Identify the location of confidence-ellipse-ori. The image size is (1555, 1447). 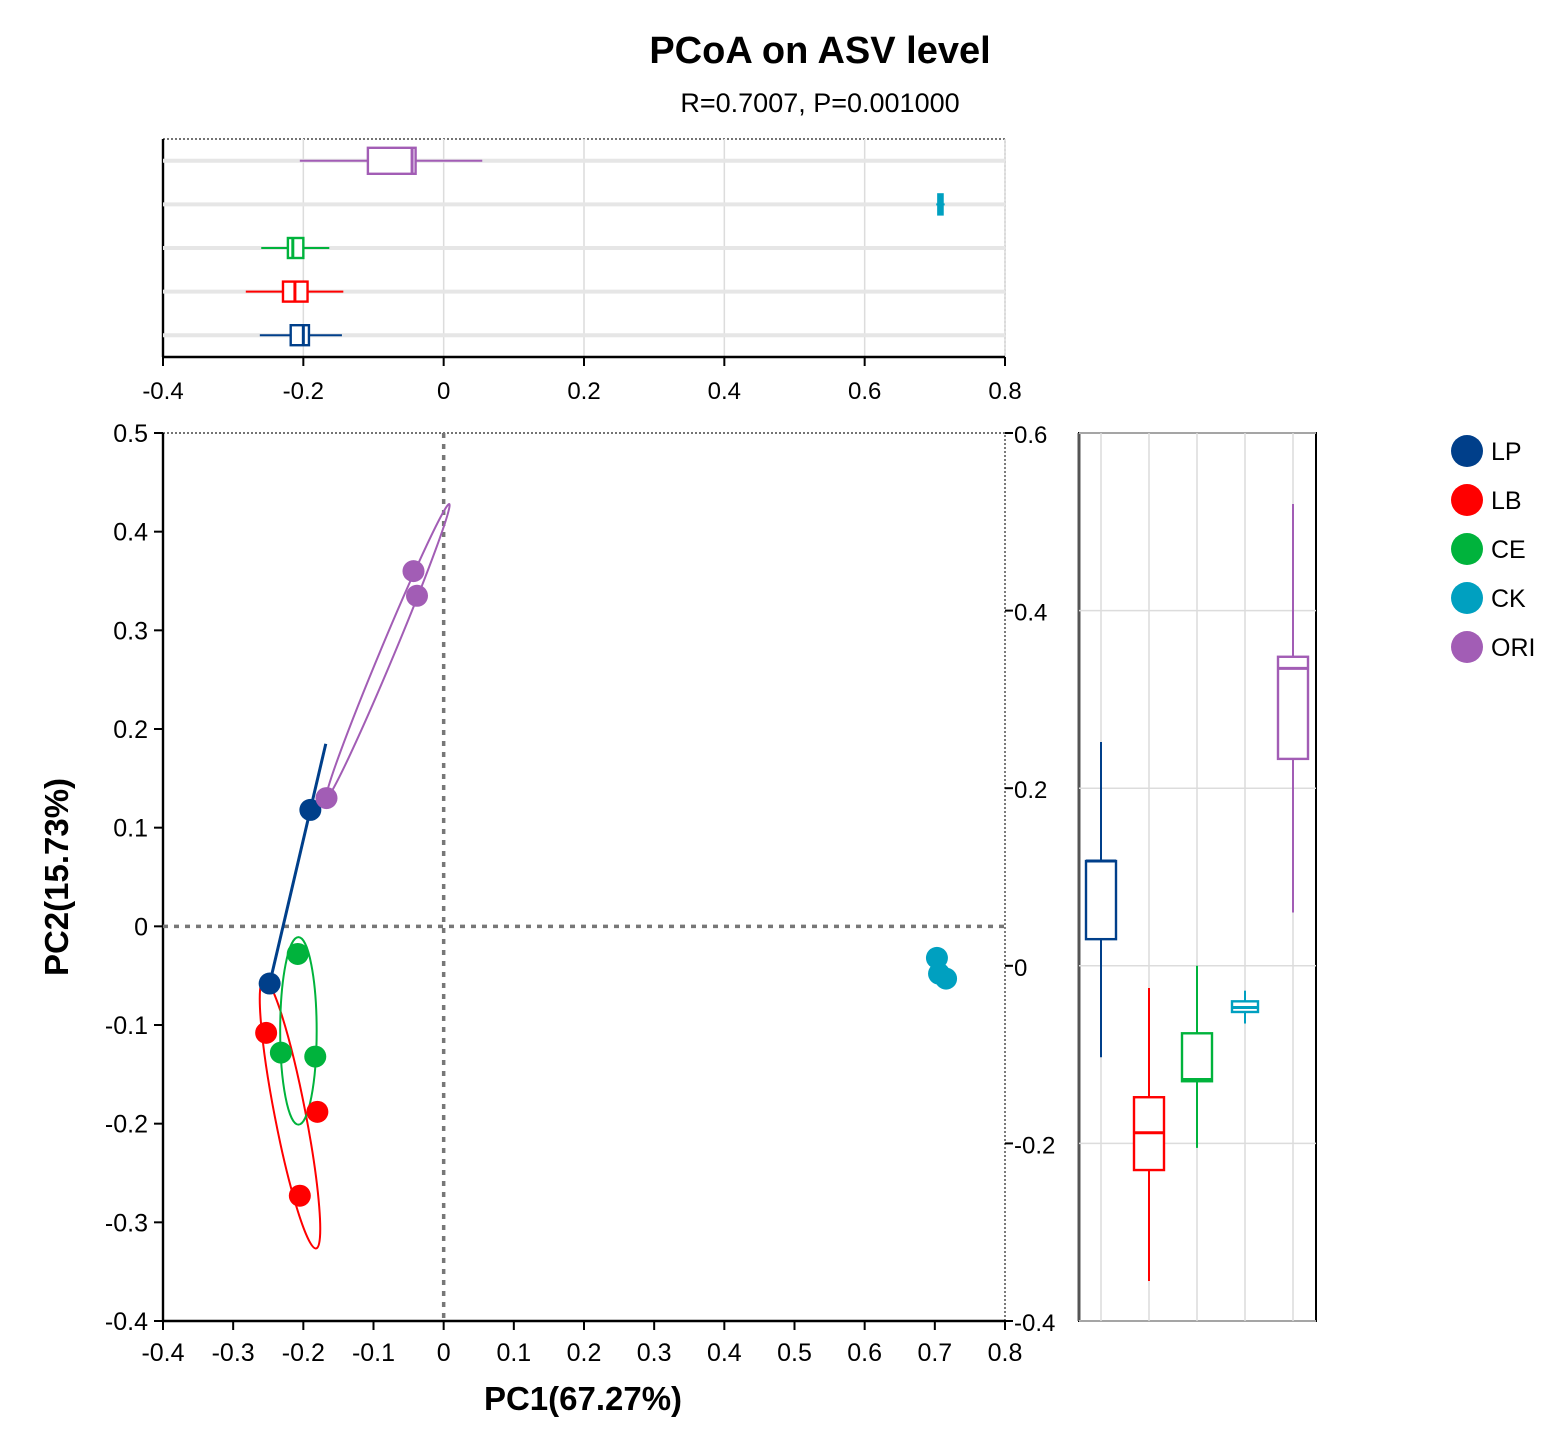
(388, 651).